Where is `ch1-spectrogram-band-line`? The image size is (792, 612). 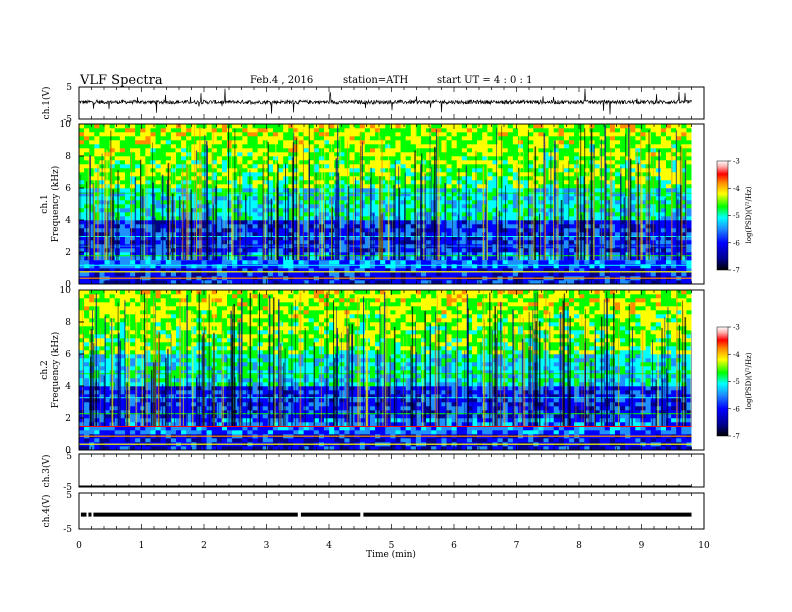
ch1-spectrogram-band-line is located at coordinates (385, 236).